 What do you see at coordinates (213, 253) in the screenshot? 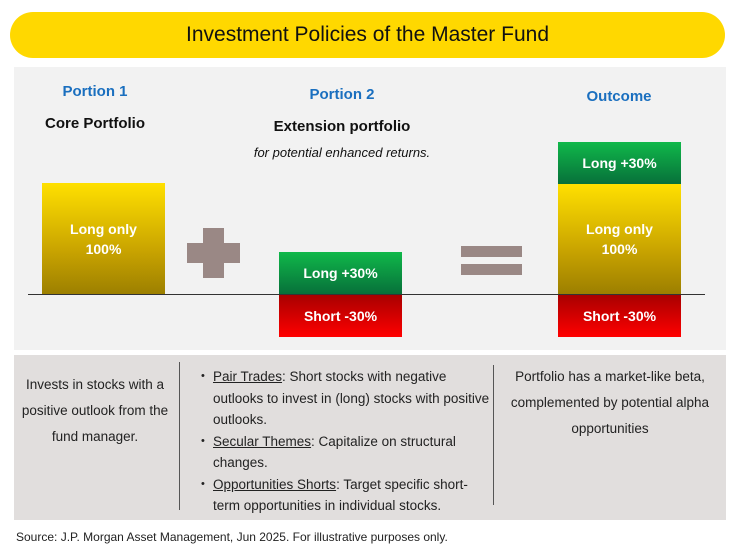
I see `plus-icon-vertical` at bounding box center [213, 253].